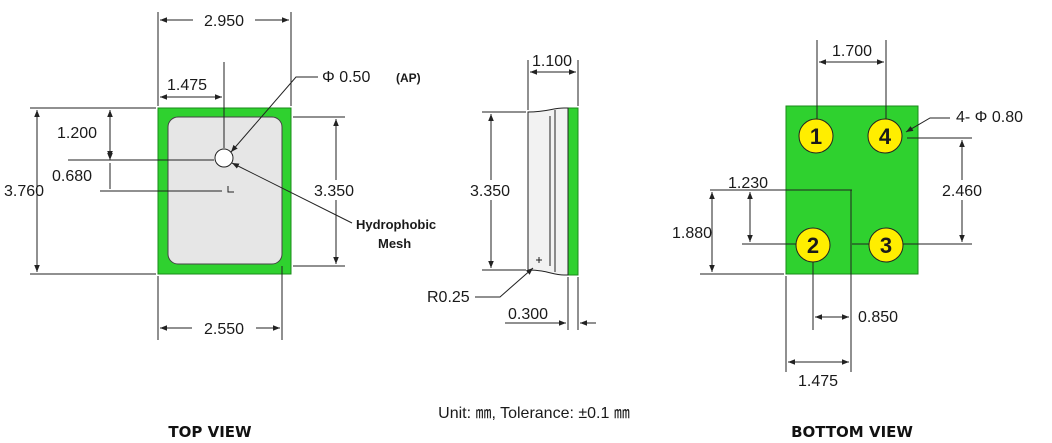  I want to click on dim-pad-pitch-x: 1.700, so click(852, 51).